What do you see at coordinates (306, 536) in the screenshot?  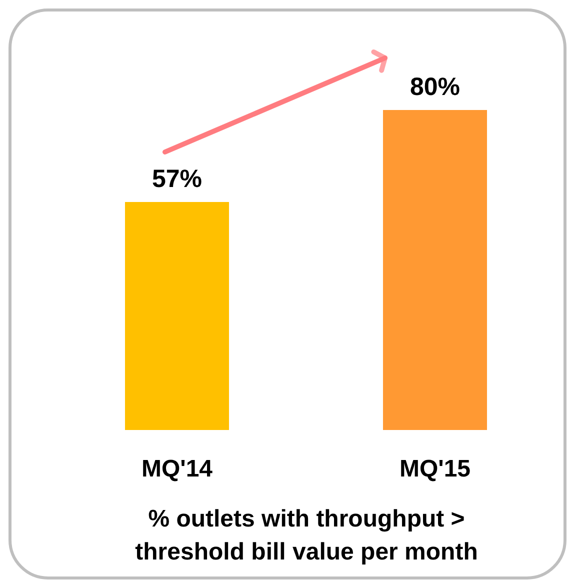 I see `x-axis-title: % outlets with throughput > threshold bill value per month` at bounding box center [306, 536].